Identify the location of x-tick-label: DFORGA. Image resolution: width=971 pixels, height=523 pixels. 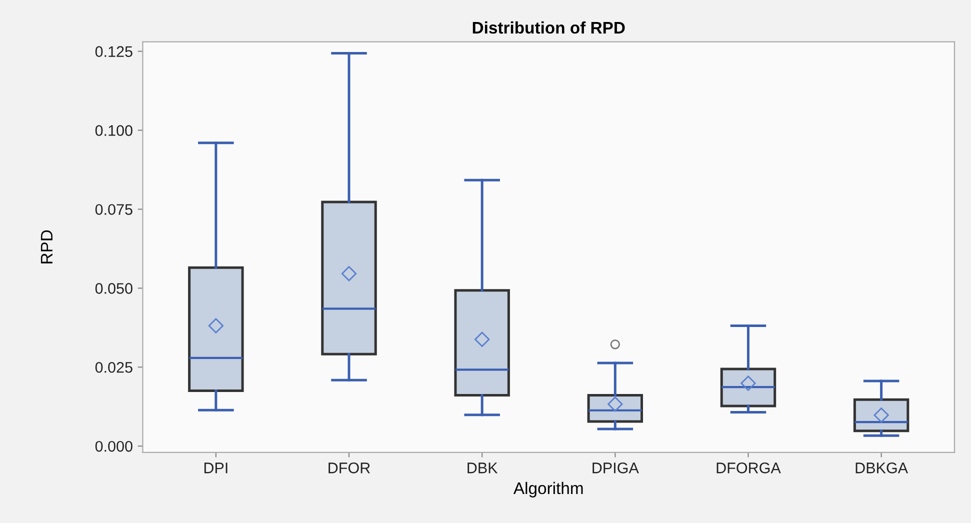
(748, 468).